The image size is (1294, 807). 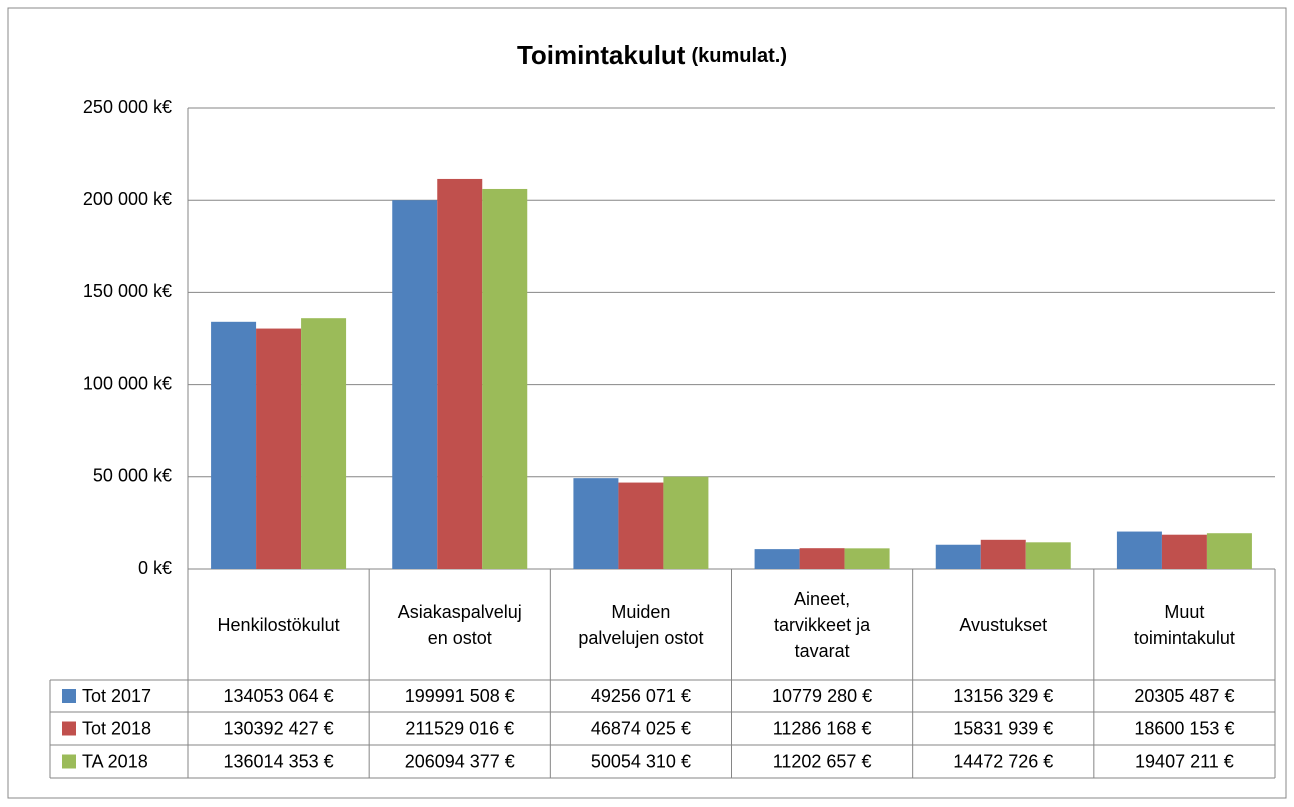 I want to click on data-table-value: 19407 211 €, so click(x=1184, y=761).